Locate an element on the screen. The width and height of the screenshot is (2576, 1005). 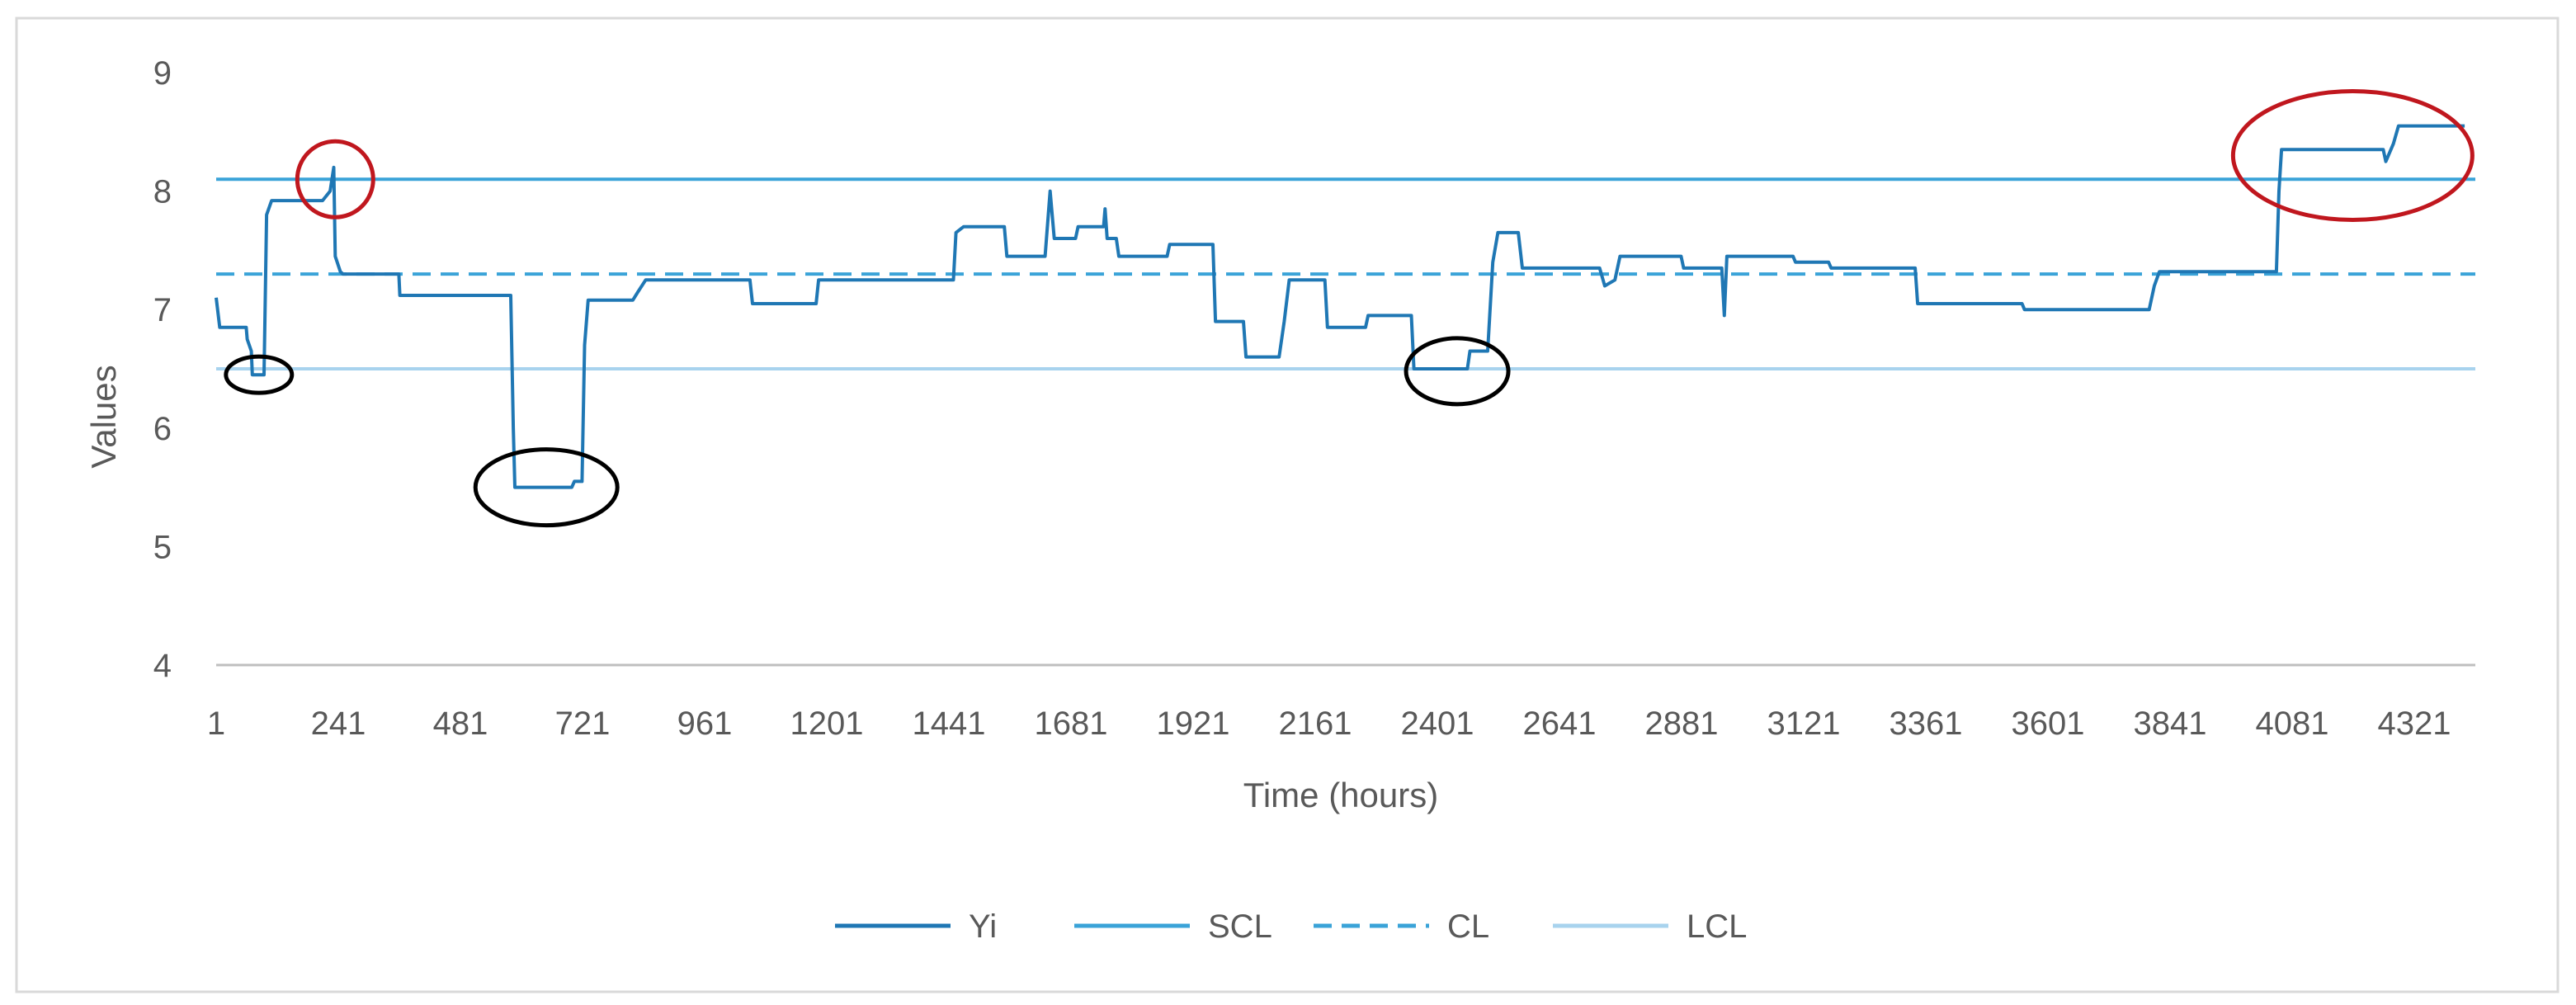
y-tick-label: 4 is located at coordinates (162, 666).